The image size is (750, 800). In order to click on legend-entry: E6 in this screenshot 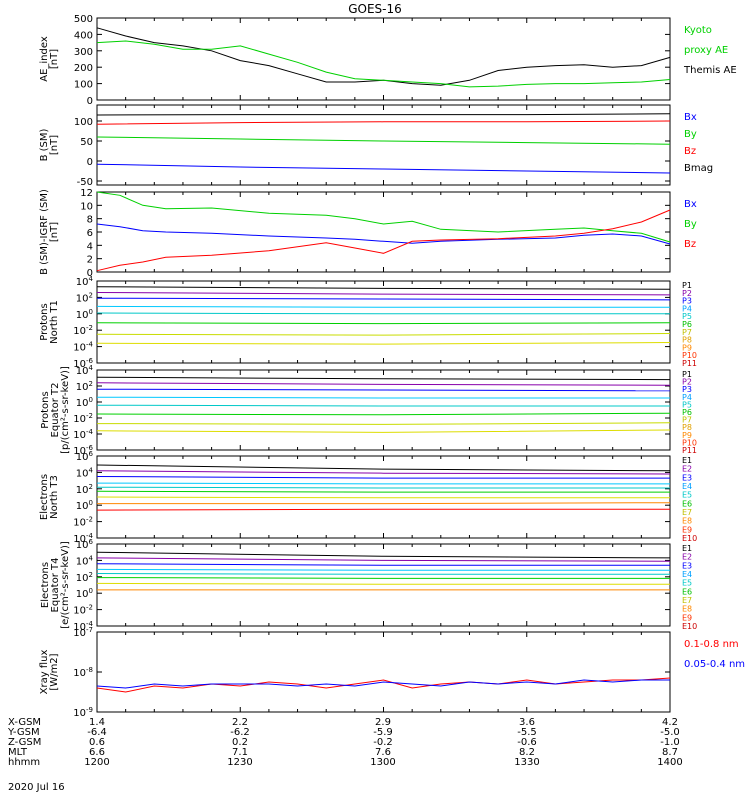, I will do `click(687, 591)`.